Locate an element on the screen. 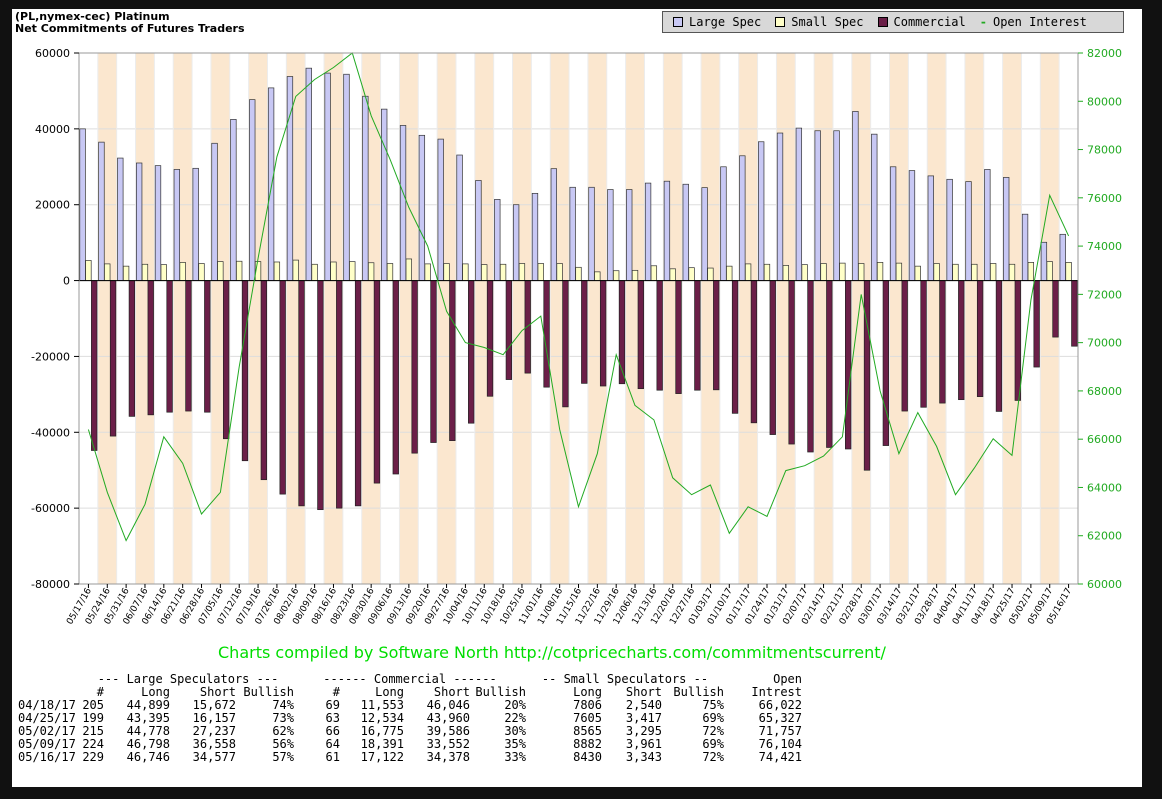 This screenshot has width=1162, height=799. table-cell: 46,046 is located at coordinates (448, 705).